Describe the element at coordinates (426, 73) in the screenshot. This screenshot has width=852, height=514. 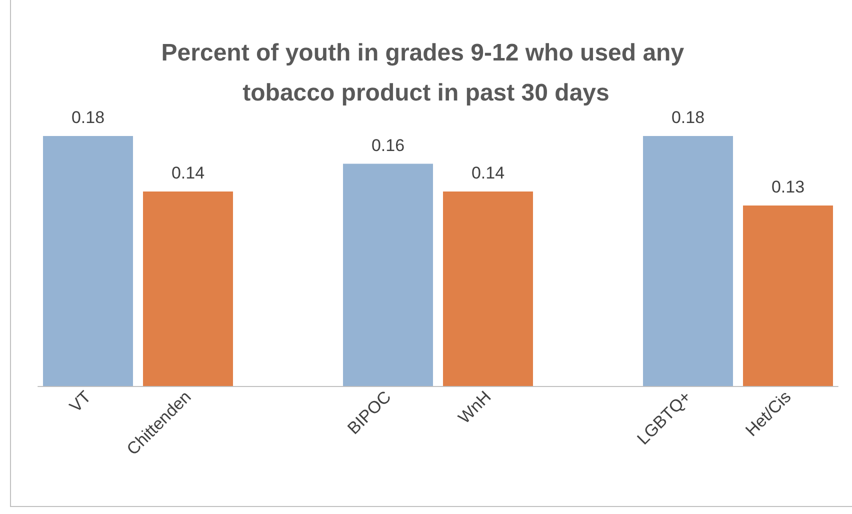
I see `chart-title: Percent of youth in grades 9-12 who used any tobacco product in past 30 days` at that location.